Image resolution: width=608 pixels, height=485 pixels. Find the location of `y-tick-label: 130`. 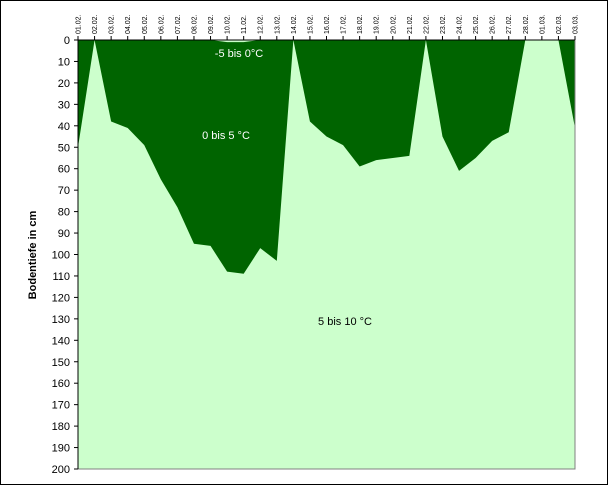

y-tick-label: 130 is located at coordinates (61, 320).